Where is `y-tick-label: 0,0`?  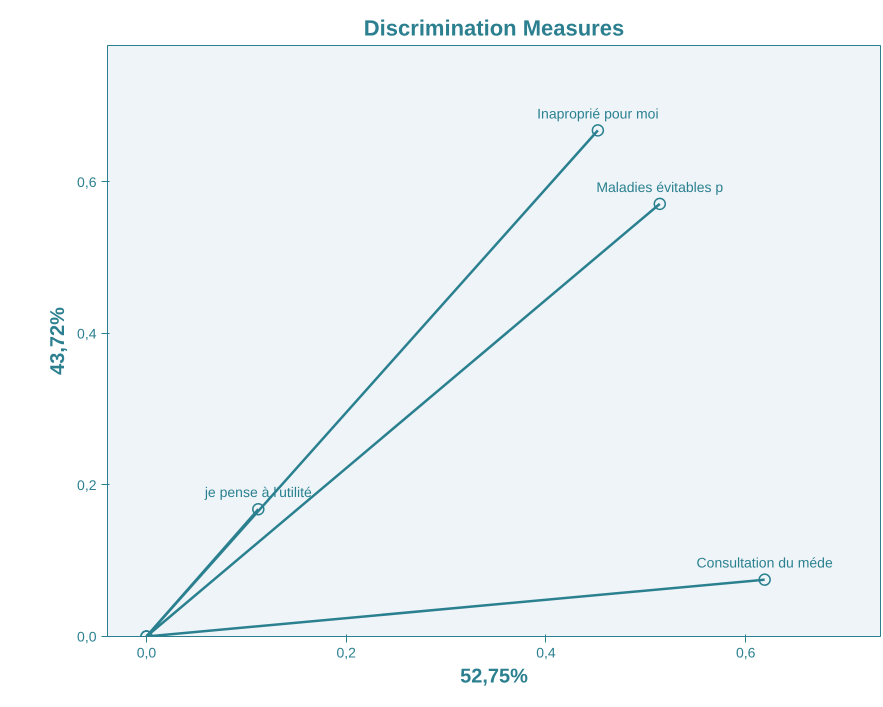 y-tick-label: 0,0 is located at coordinates (87, 636).